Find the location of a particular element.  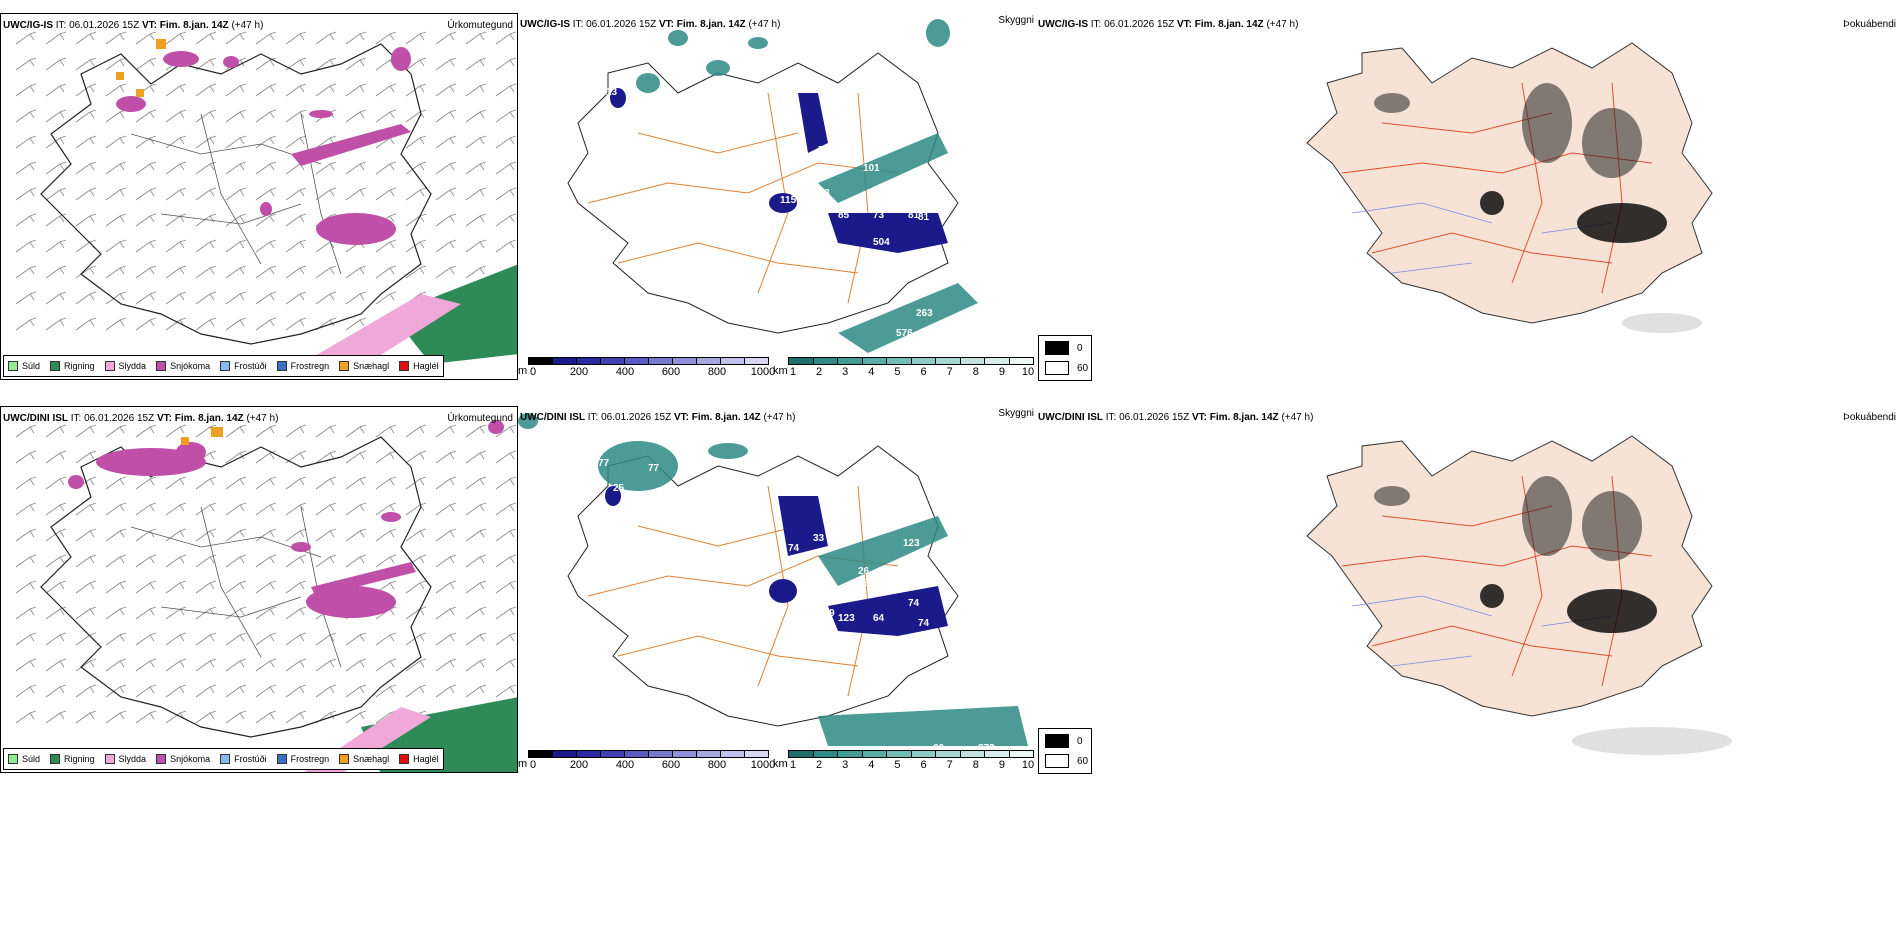

legend-item: Haglél is located at coordinates (419, 366).